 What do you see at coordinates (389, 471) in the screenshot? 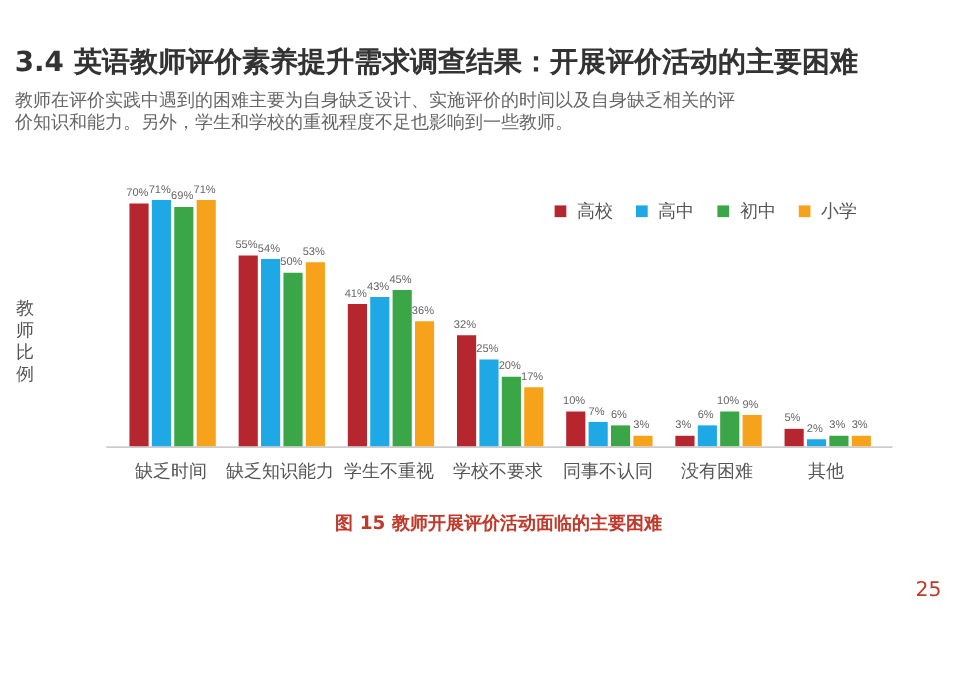
I see `x-tick-label: 学生不重视` at bounding box center [389, 471].